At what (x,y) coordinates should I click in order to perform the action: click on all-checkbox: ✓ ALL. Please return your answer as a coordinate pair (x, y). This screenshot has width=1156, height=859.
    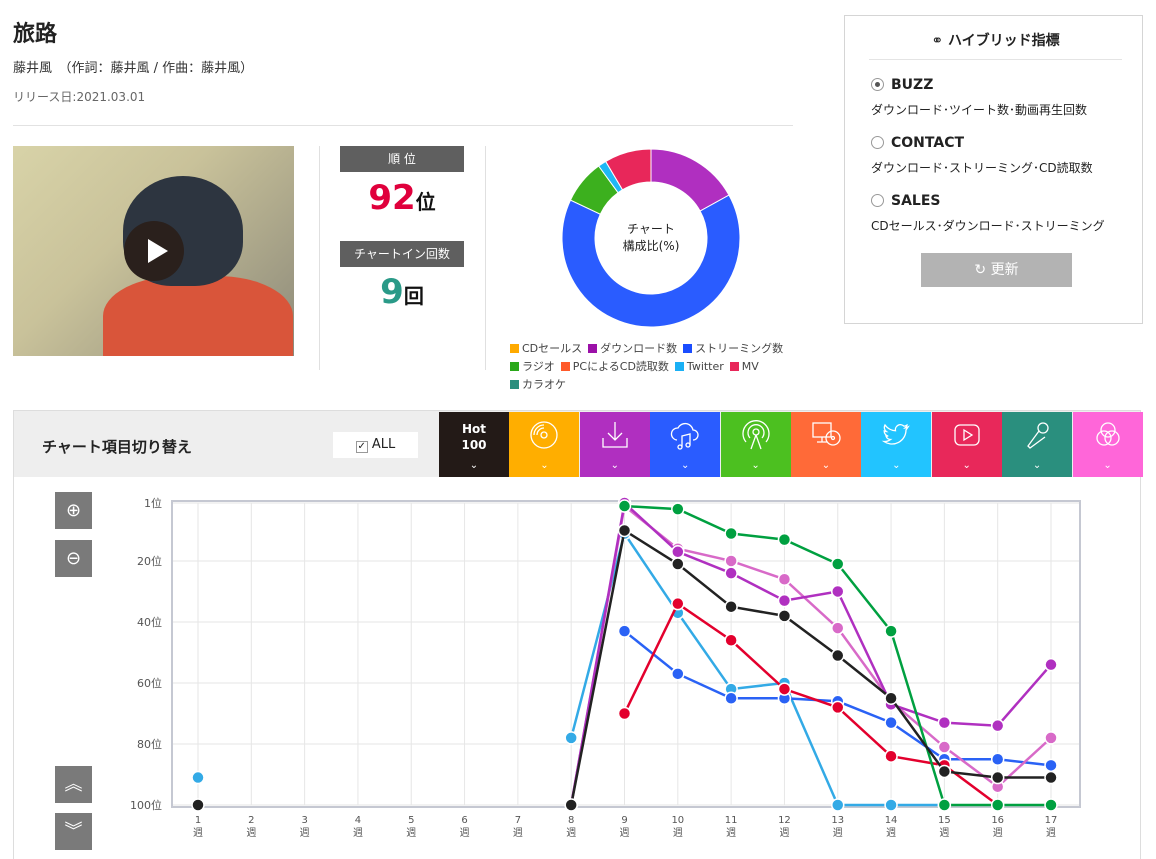
    Looking at the image, I should click on (375, 445).